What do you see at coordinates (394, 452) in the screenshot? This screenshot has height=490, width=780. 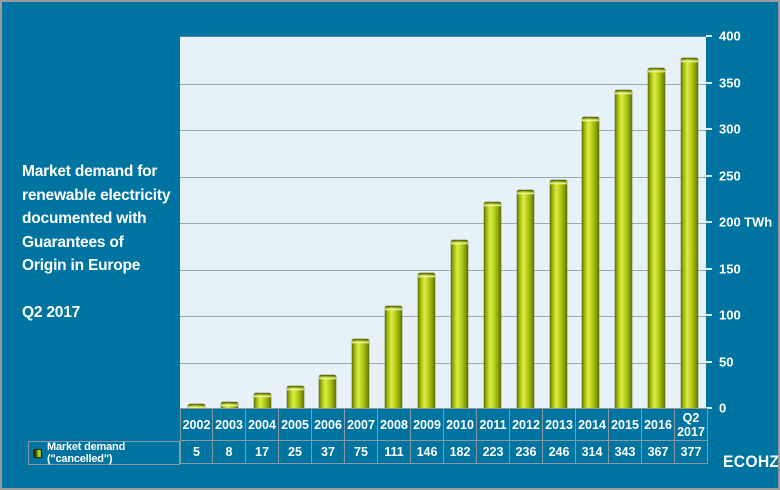 I see `value-cell: 111` at bounding box center [394, 452].